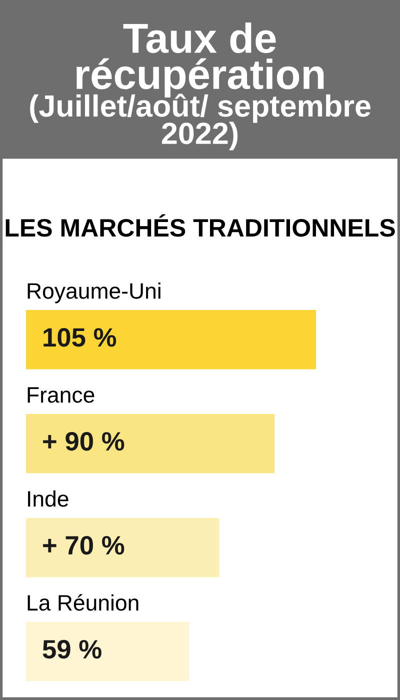 This screenshot has height=700, width=400. Describe the element at coordinates (83, 545) in the screenshot. I see `data-label: + 70 %` at that location.